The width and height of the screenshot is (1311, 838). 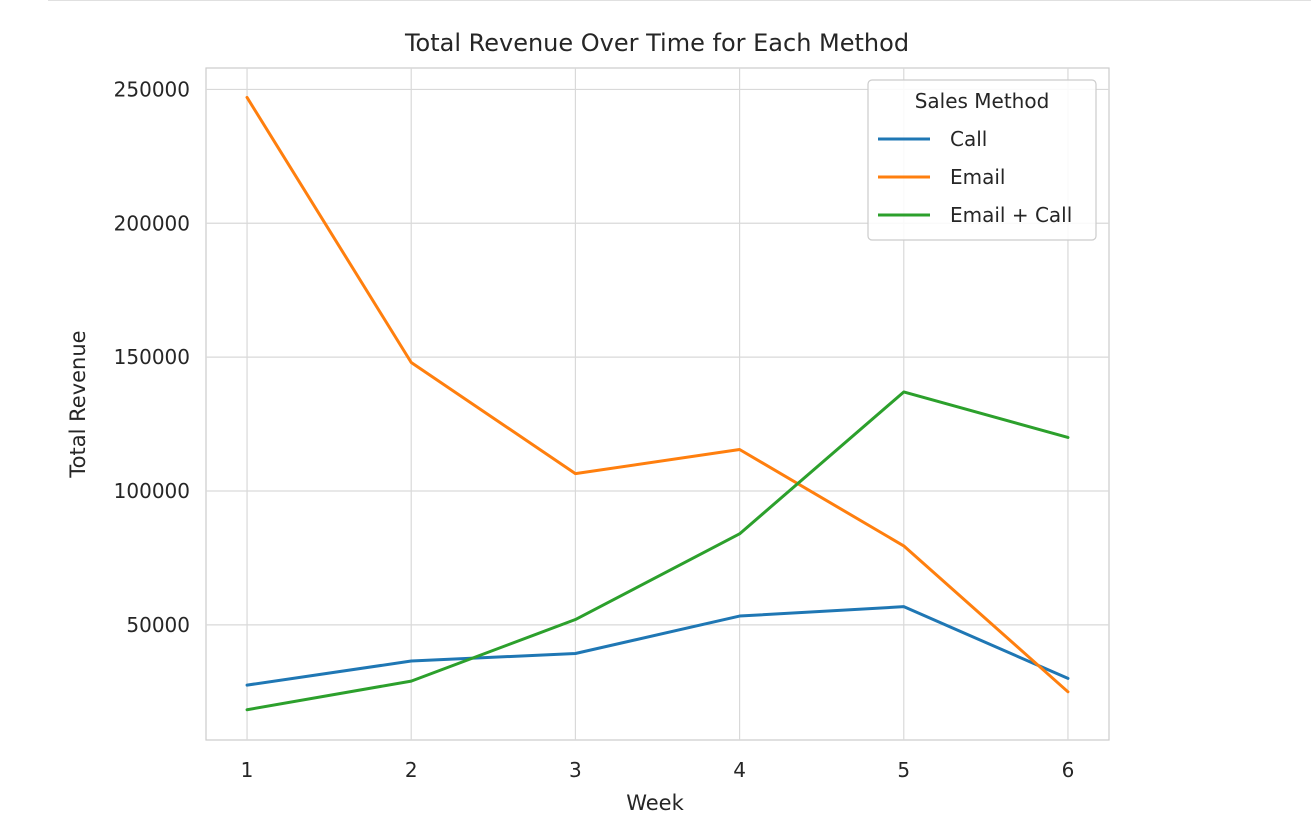 I want to click on legend-title: Sales Method, so click(x=982, y=101).